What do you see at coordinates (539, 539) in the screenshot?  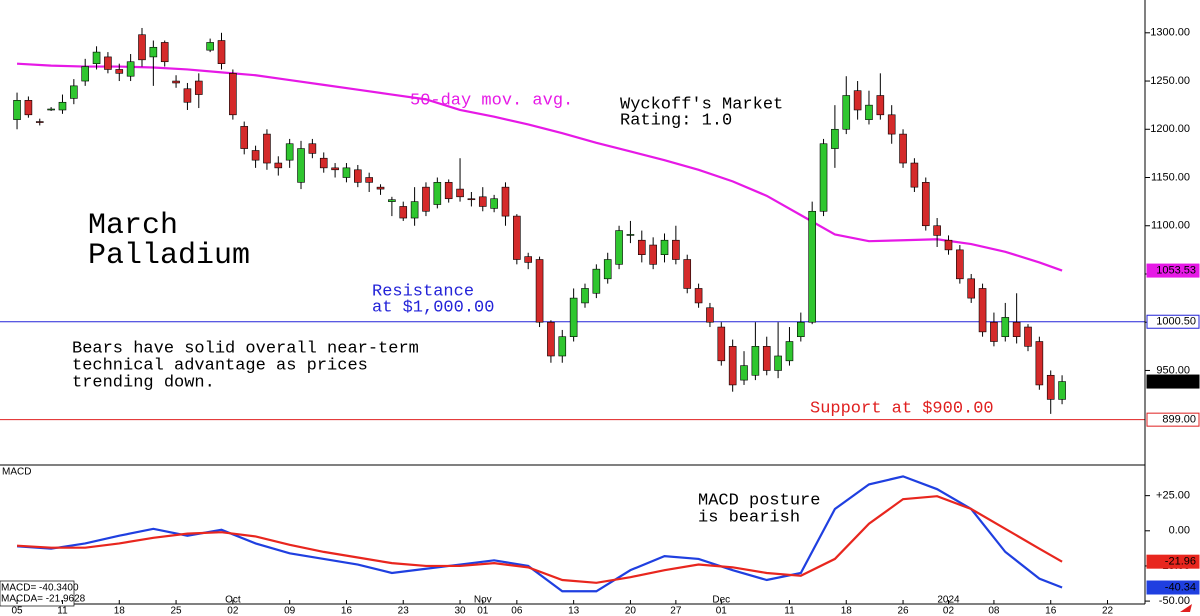 I see `series-line` at bounding box center [539, 539].